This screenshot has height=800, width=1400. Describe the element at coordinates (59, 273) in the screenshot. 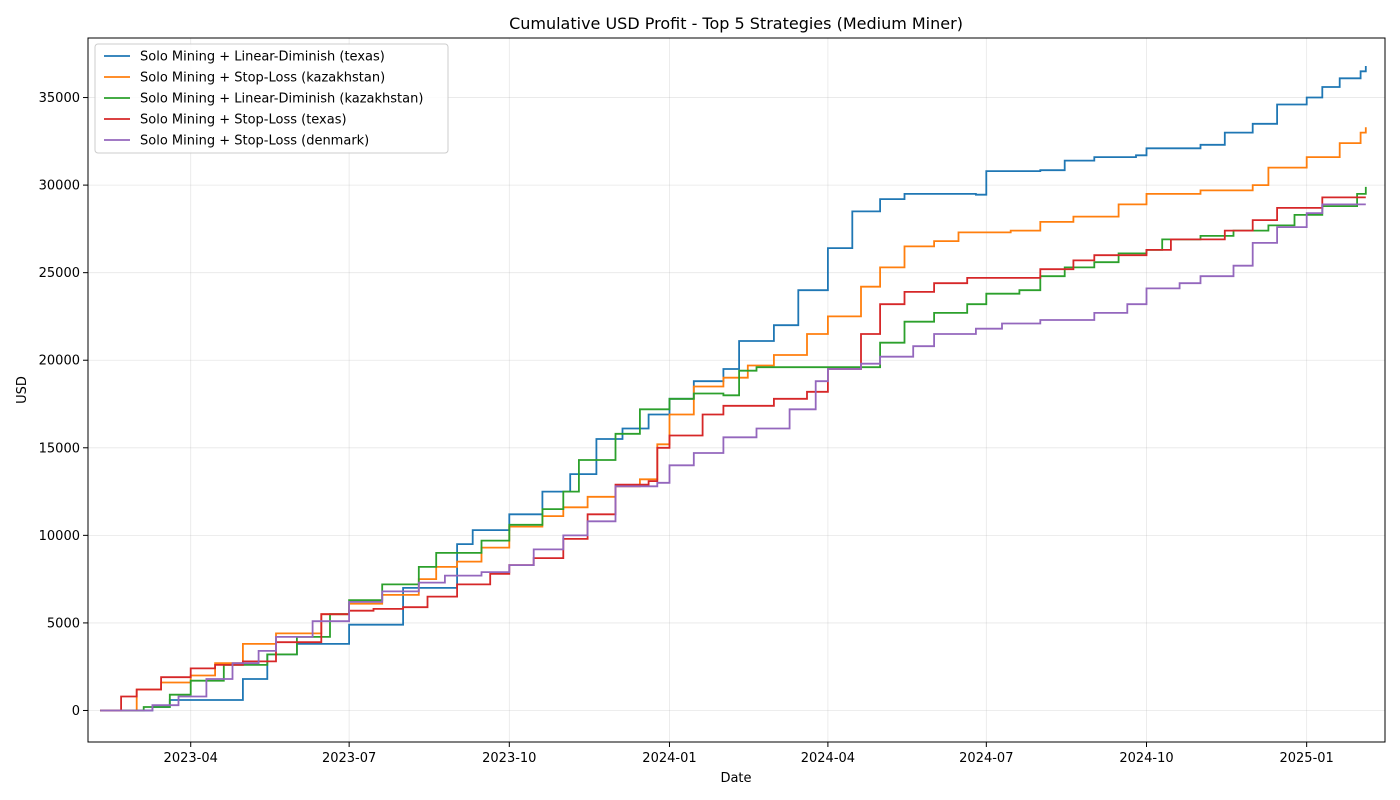

I see `y-tick-label: 25000` at that location.